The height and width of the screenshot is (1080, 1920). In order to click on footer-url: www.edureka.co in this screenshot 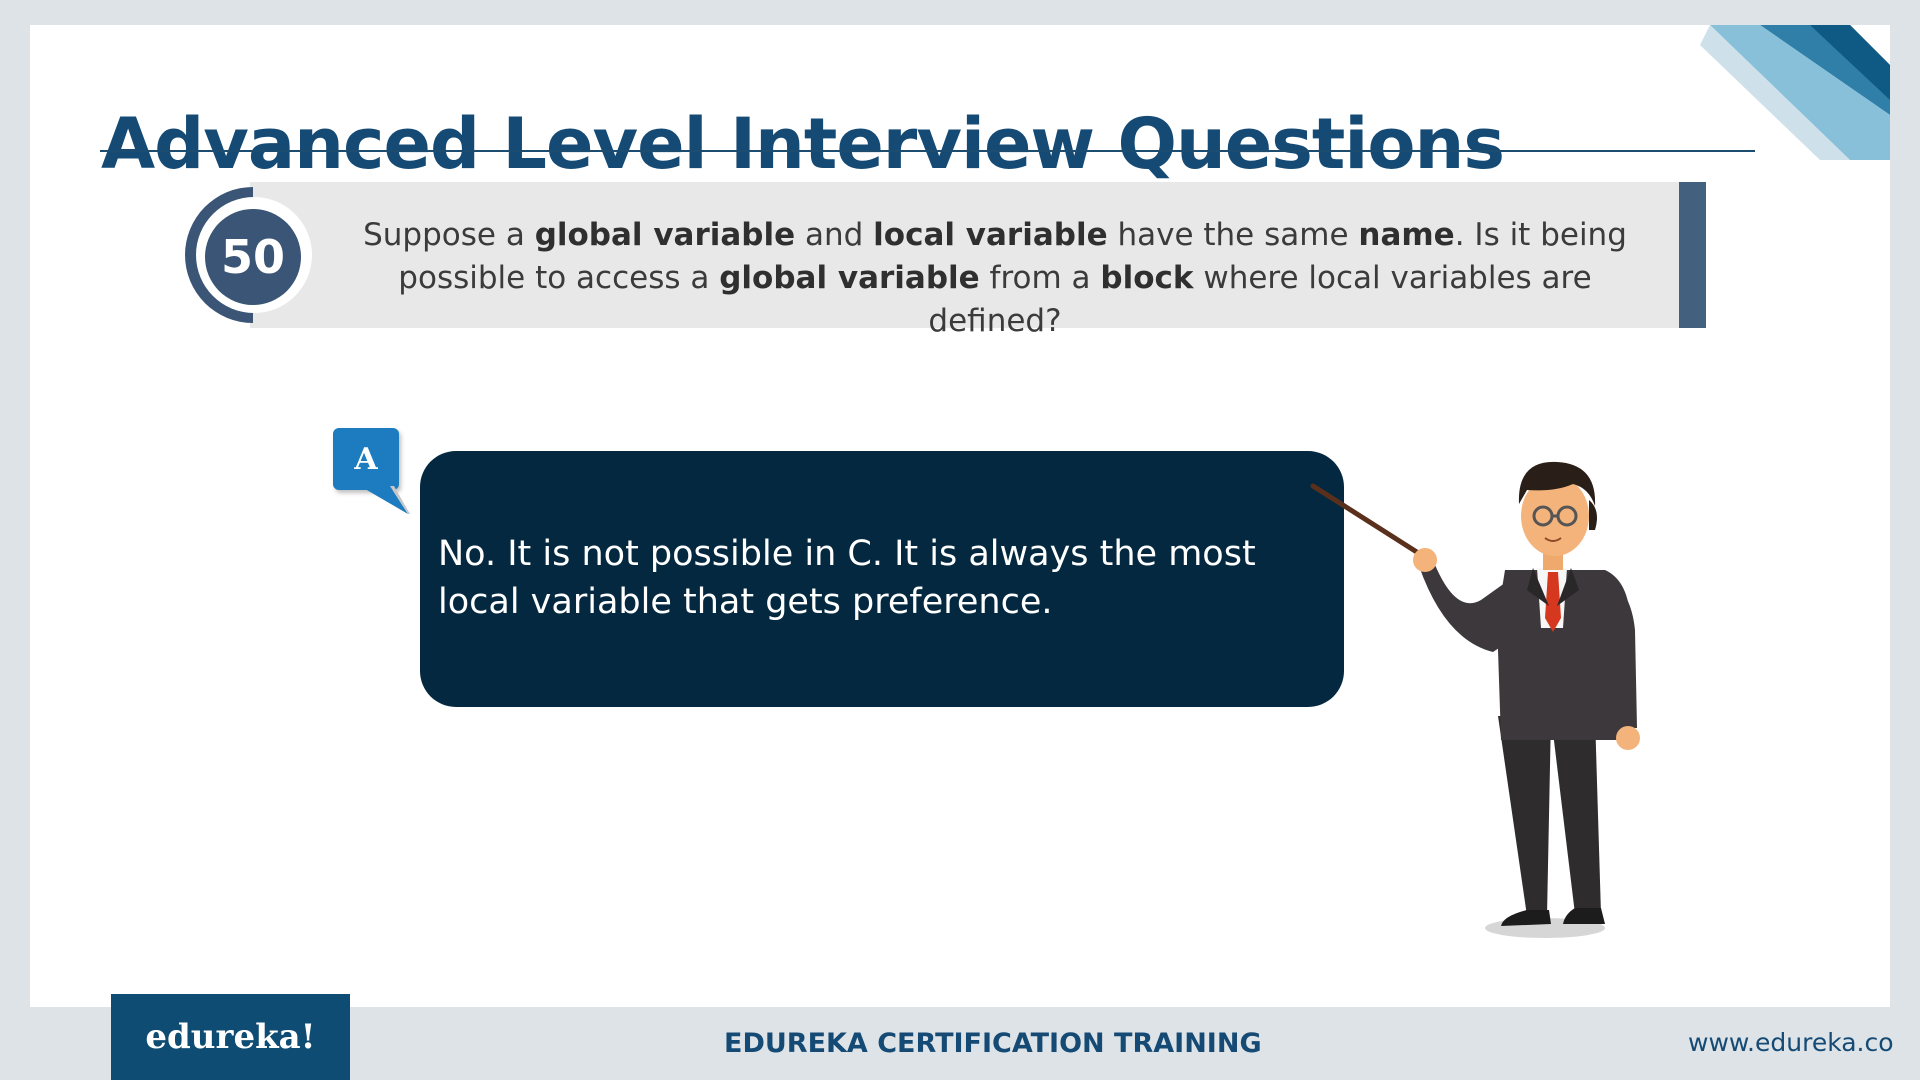, I will do `click(1791, 1042)`.